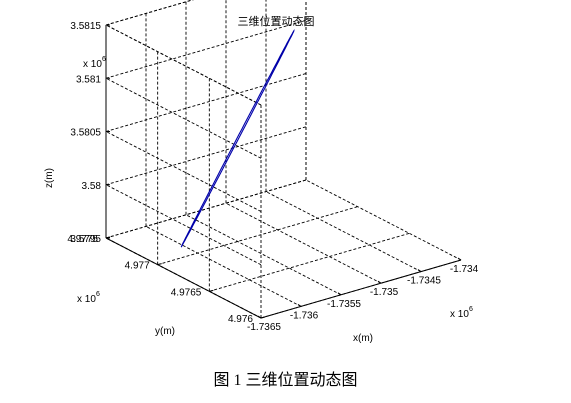 The image size is (571, 403). Describe the element at coordinates (363, 338) in the screenshot. I see `x-axis-label: x(m)` at that location.